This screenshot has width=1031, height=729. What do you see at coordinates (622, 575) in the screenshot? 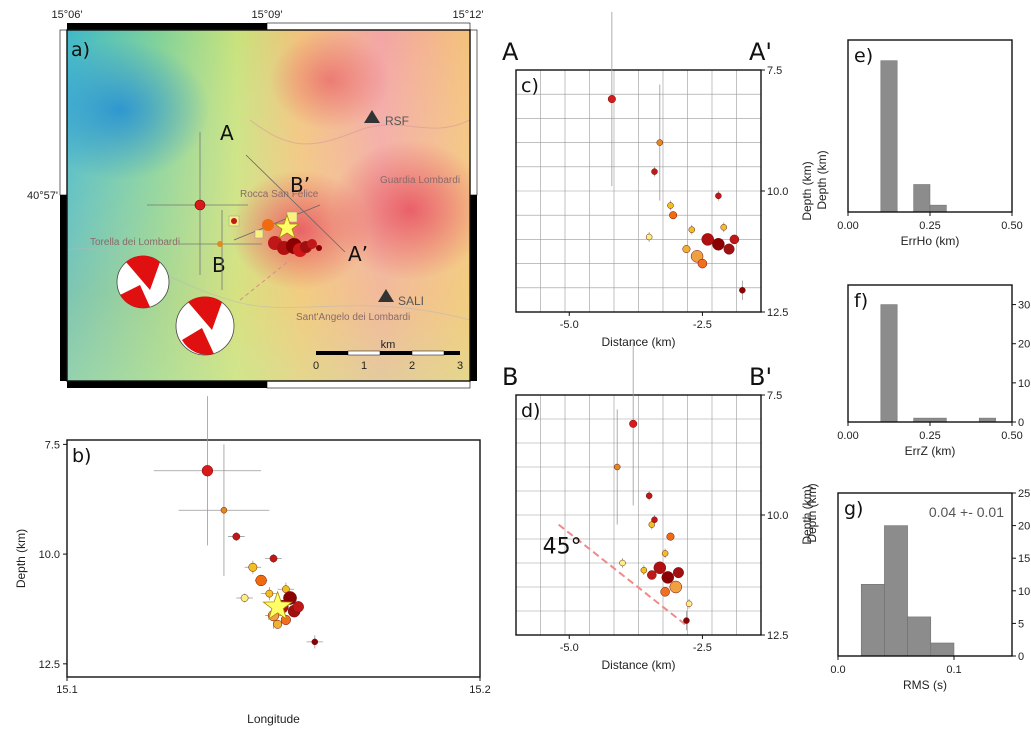
I see `dip-line` at bounding box center [622, 575].